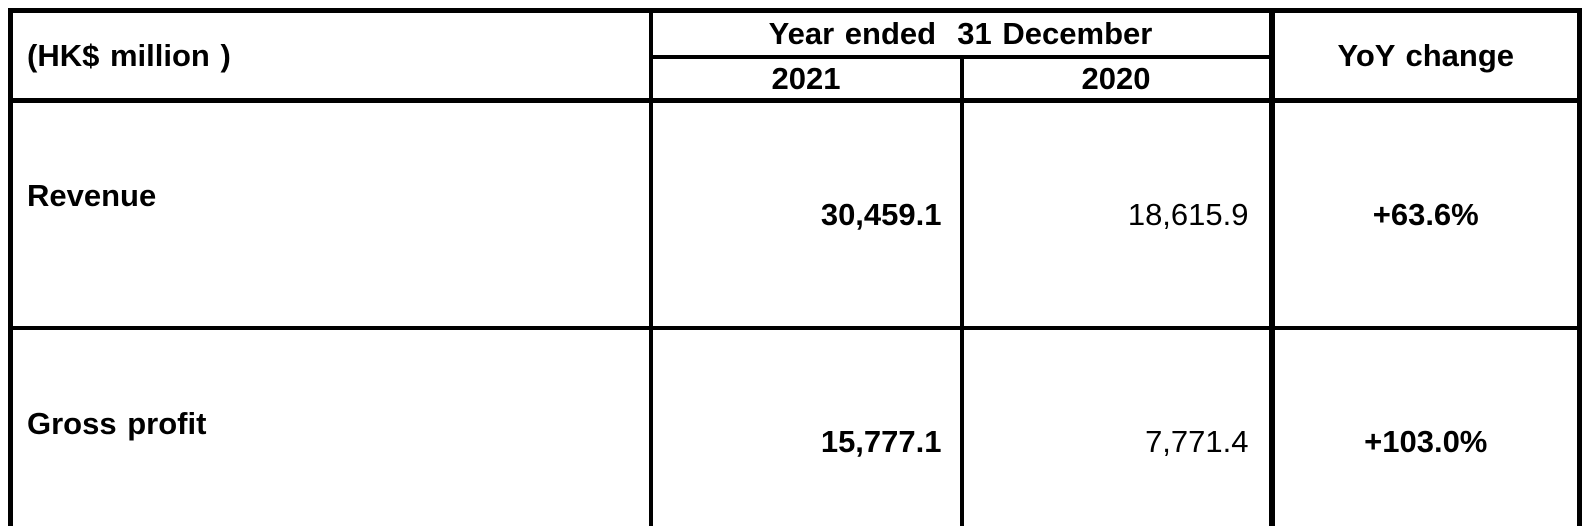  What do you see at coordinates (92, 196) in the screenshot?
I see `metric-label: Revenue` at bounding box center [92, 196].